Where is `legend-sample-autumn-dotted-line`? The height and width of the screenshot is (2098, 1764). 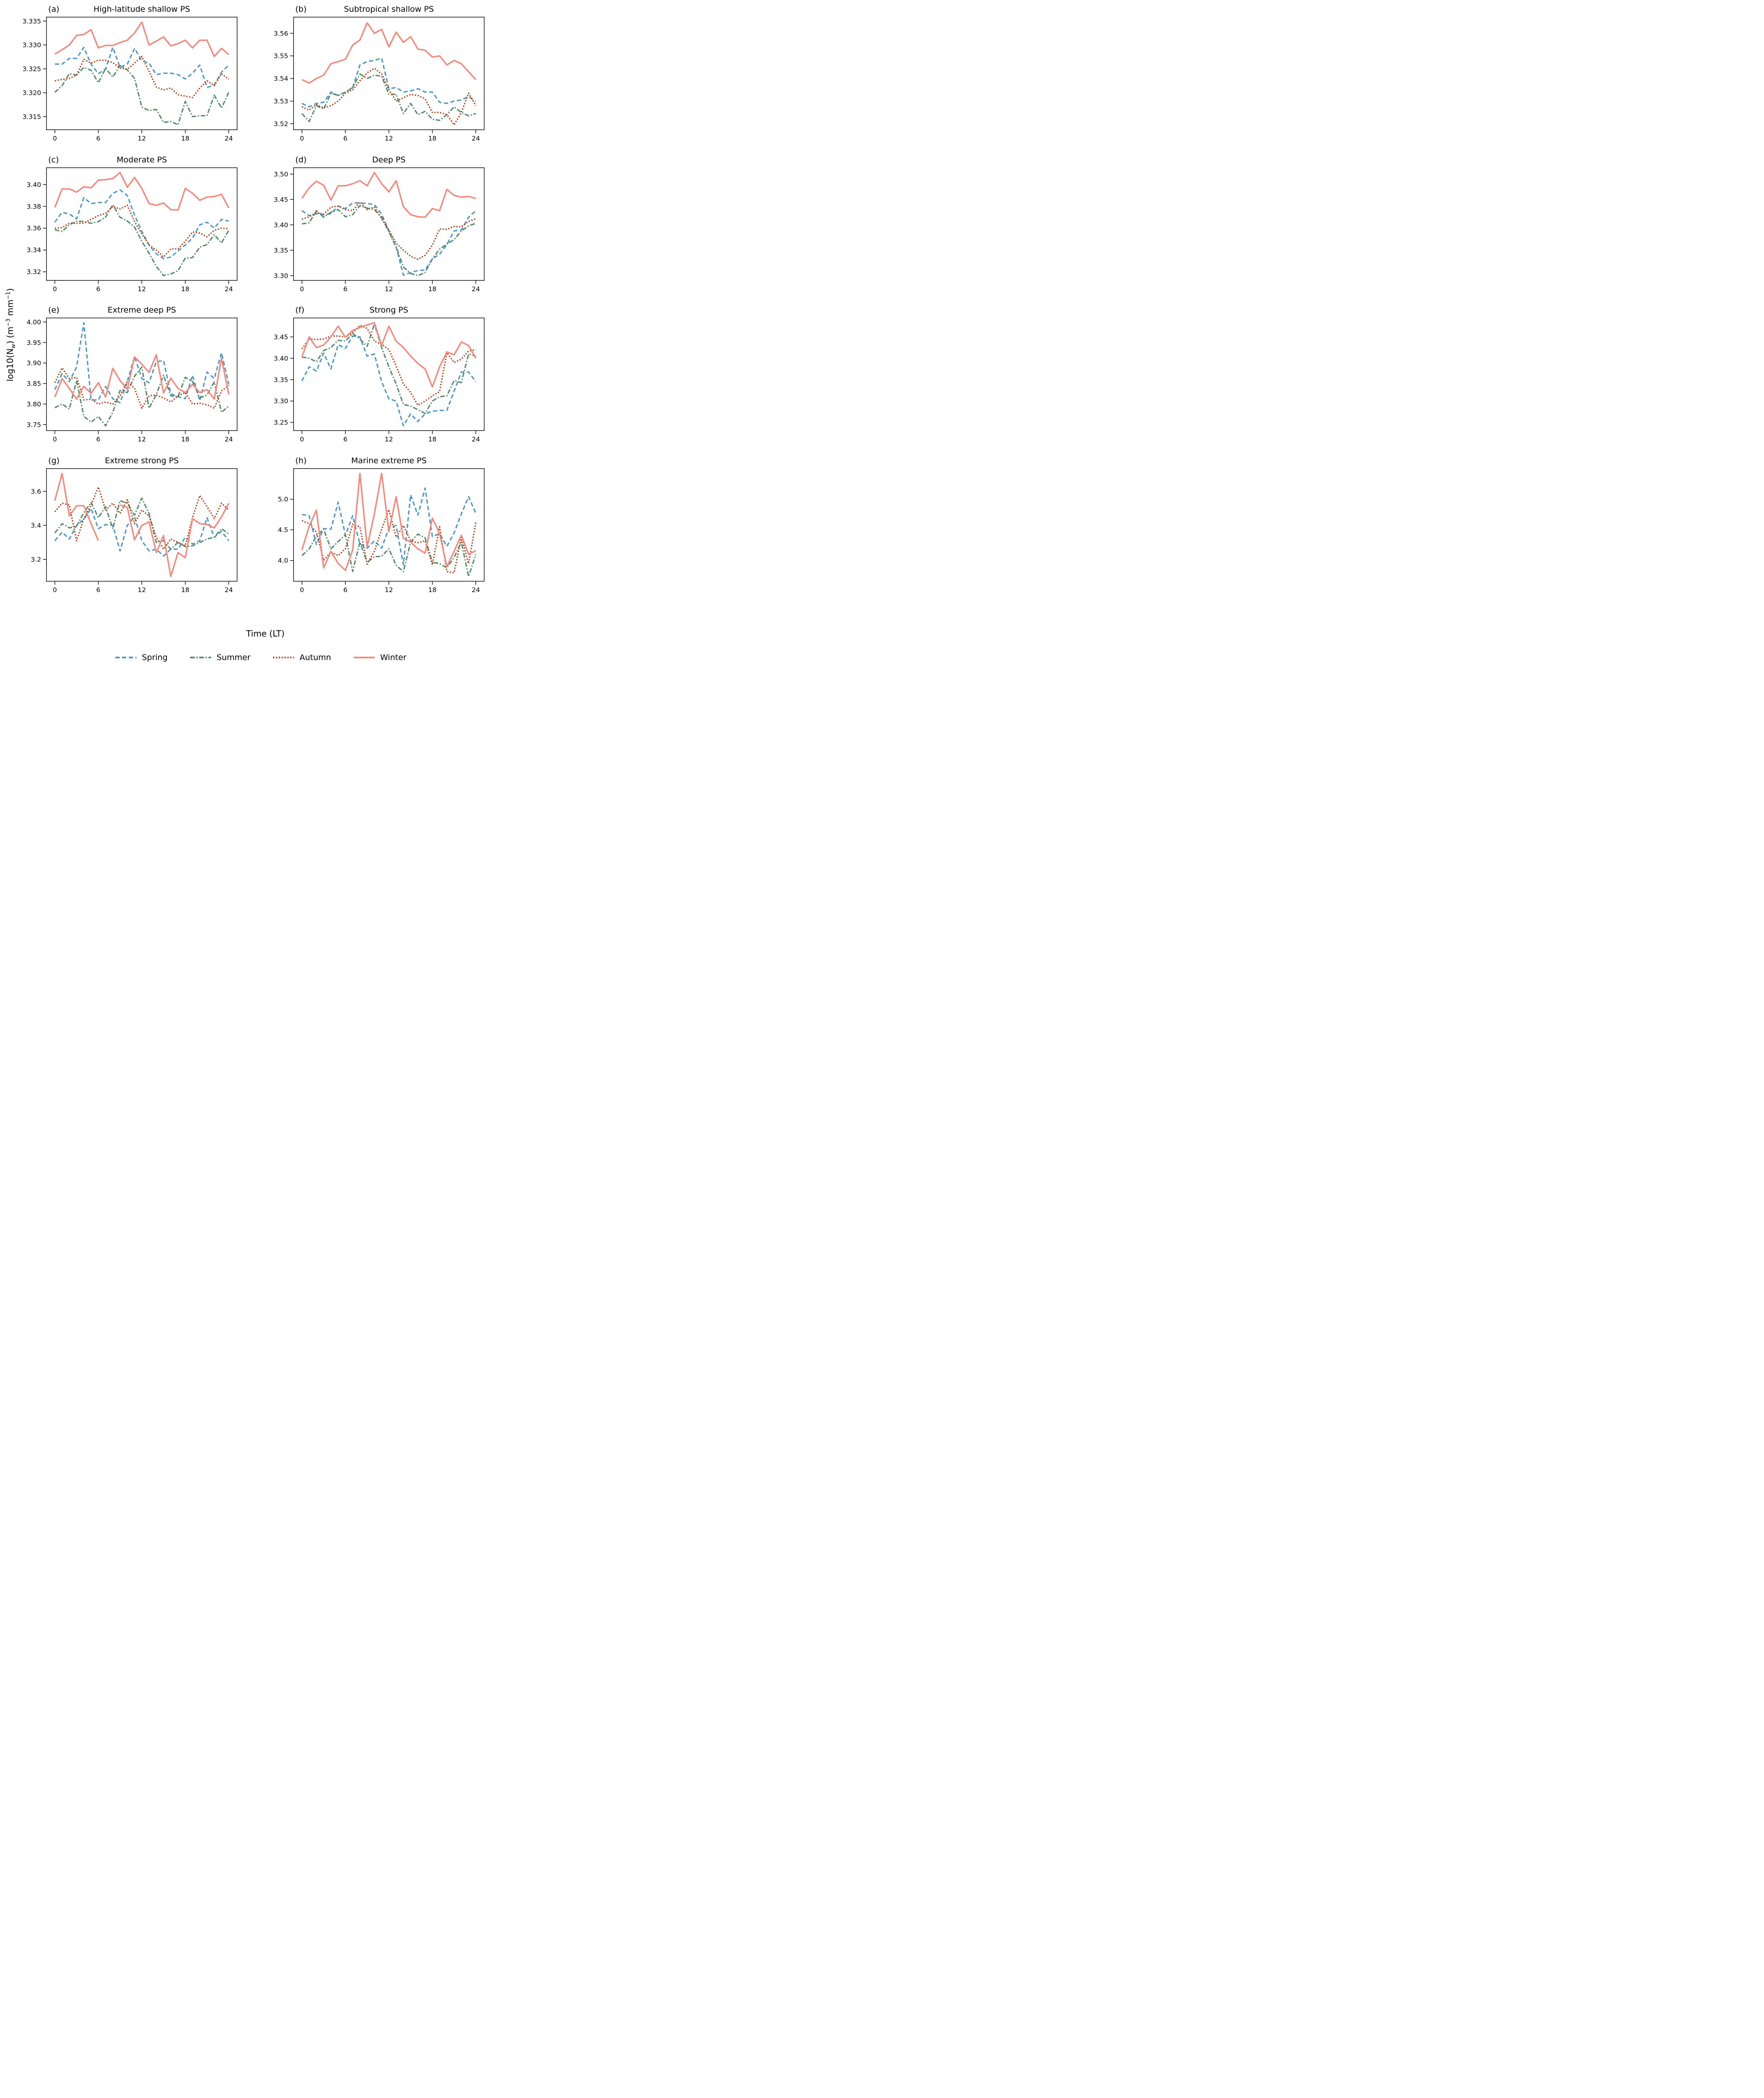 legend-sample-autumn-dotted-line is located at coordinates (283, 657).